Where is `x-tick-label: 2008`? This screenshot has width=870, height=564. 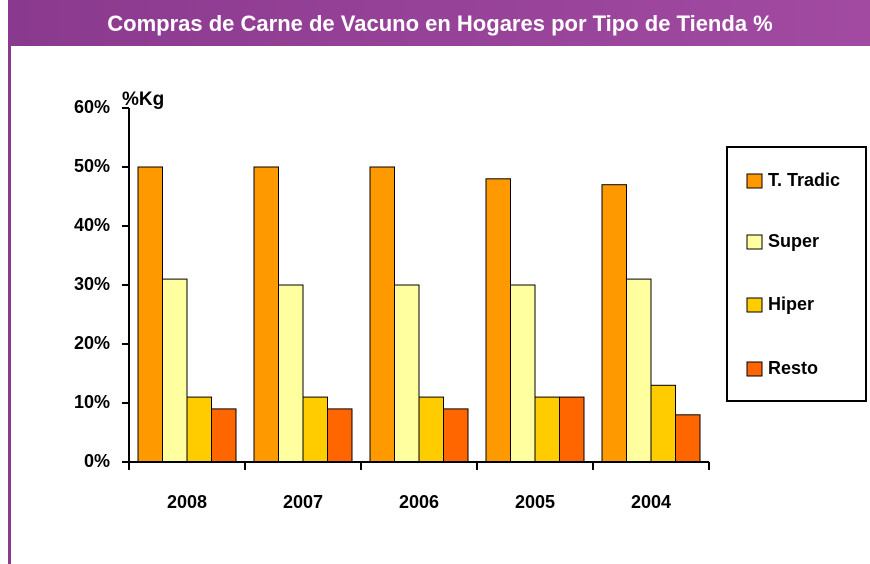 x-tick-label: 2008 is located at coordinates (187, 502).